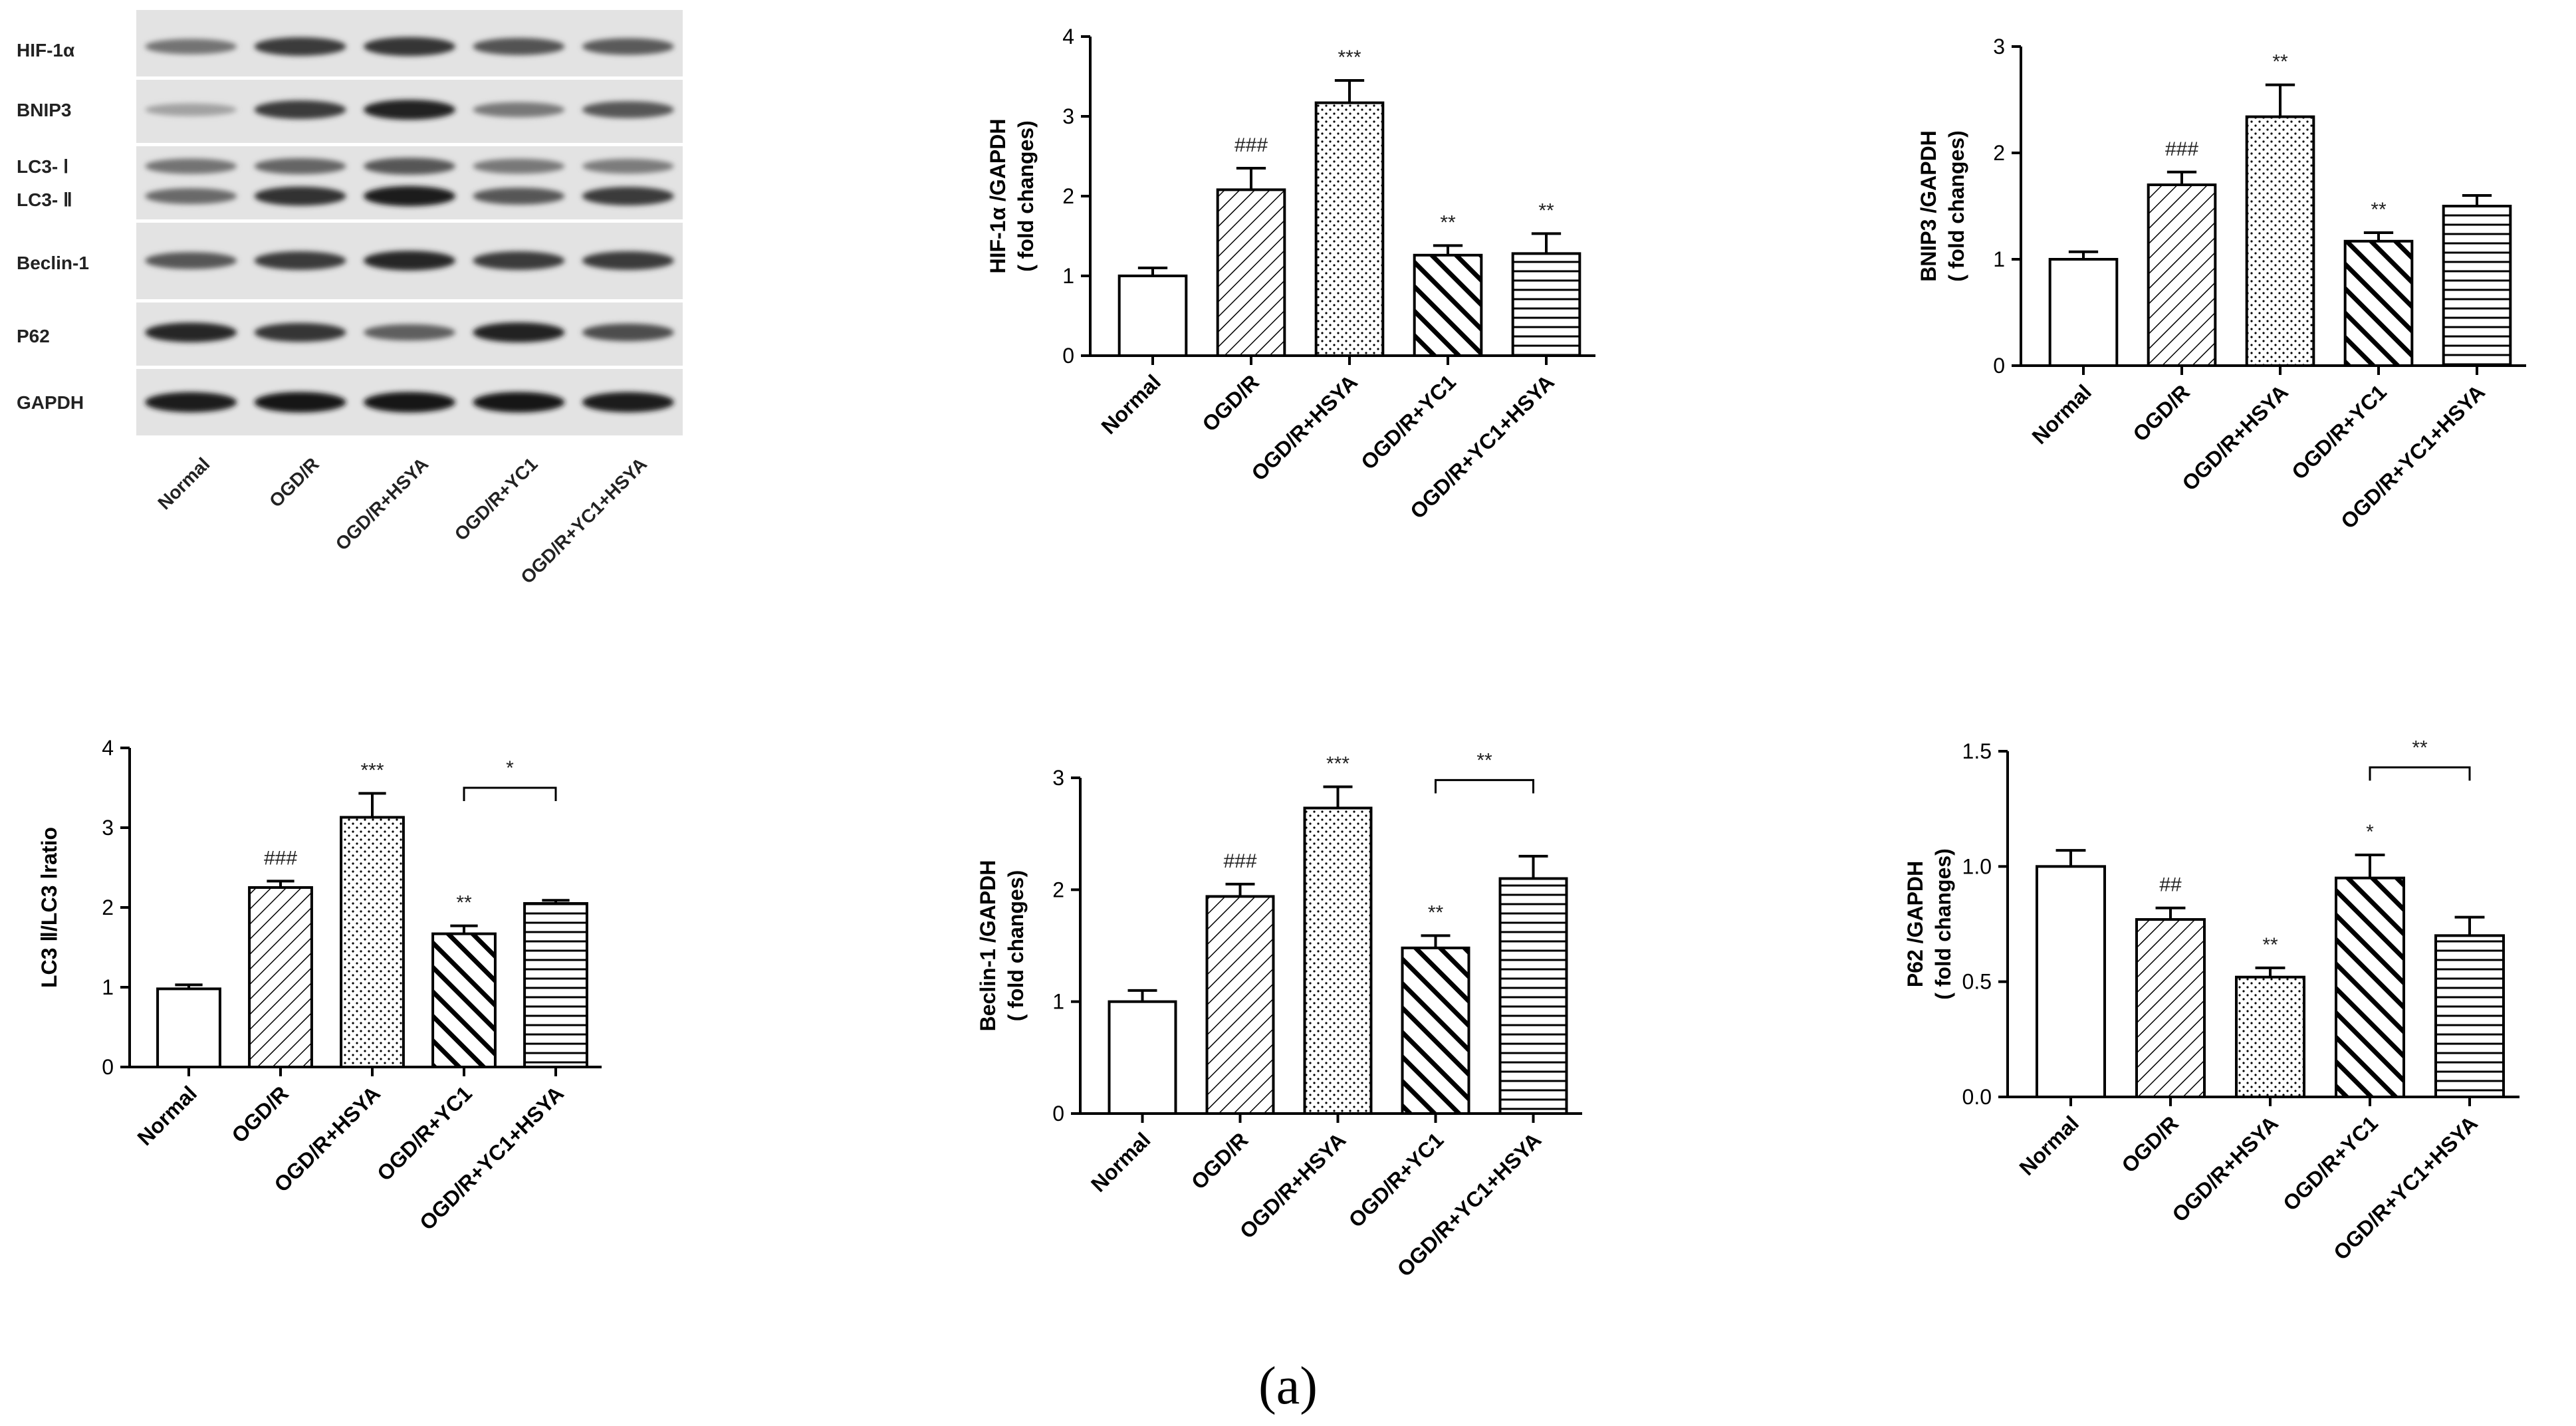  I want to click on blot-lane-label: OGD/R+YC1, so click(496, 498).